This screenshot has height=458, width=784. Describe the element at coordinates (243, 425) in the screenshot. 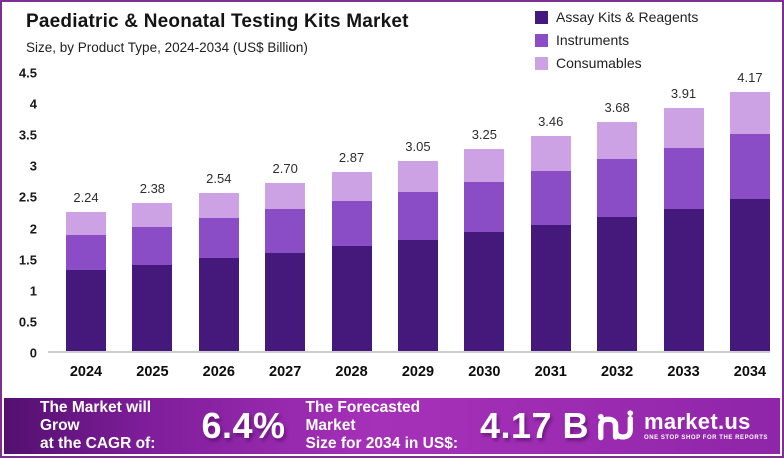

I see `cagr-value: 6.4%` at that location.